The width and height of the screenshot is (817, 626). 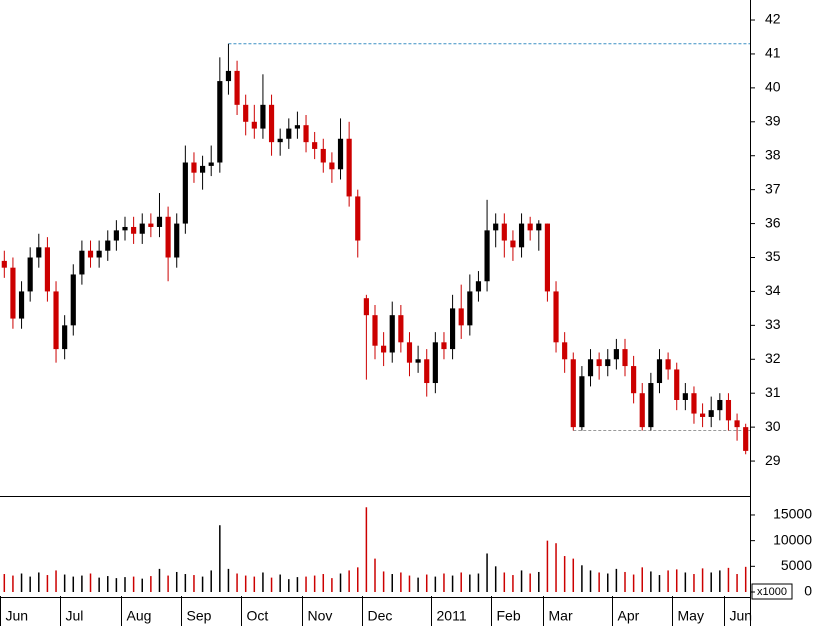 I want to click on y-tick-label: 37, so click(x=773, y=188).